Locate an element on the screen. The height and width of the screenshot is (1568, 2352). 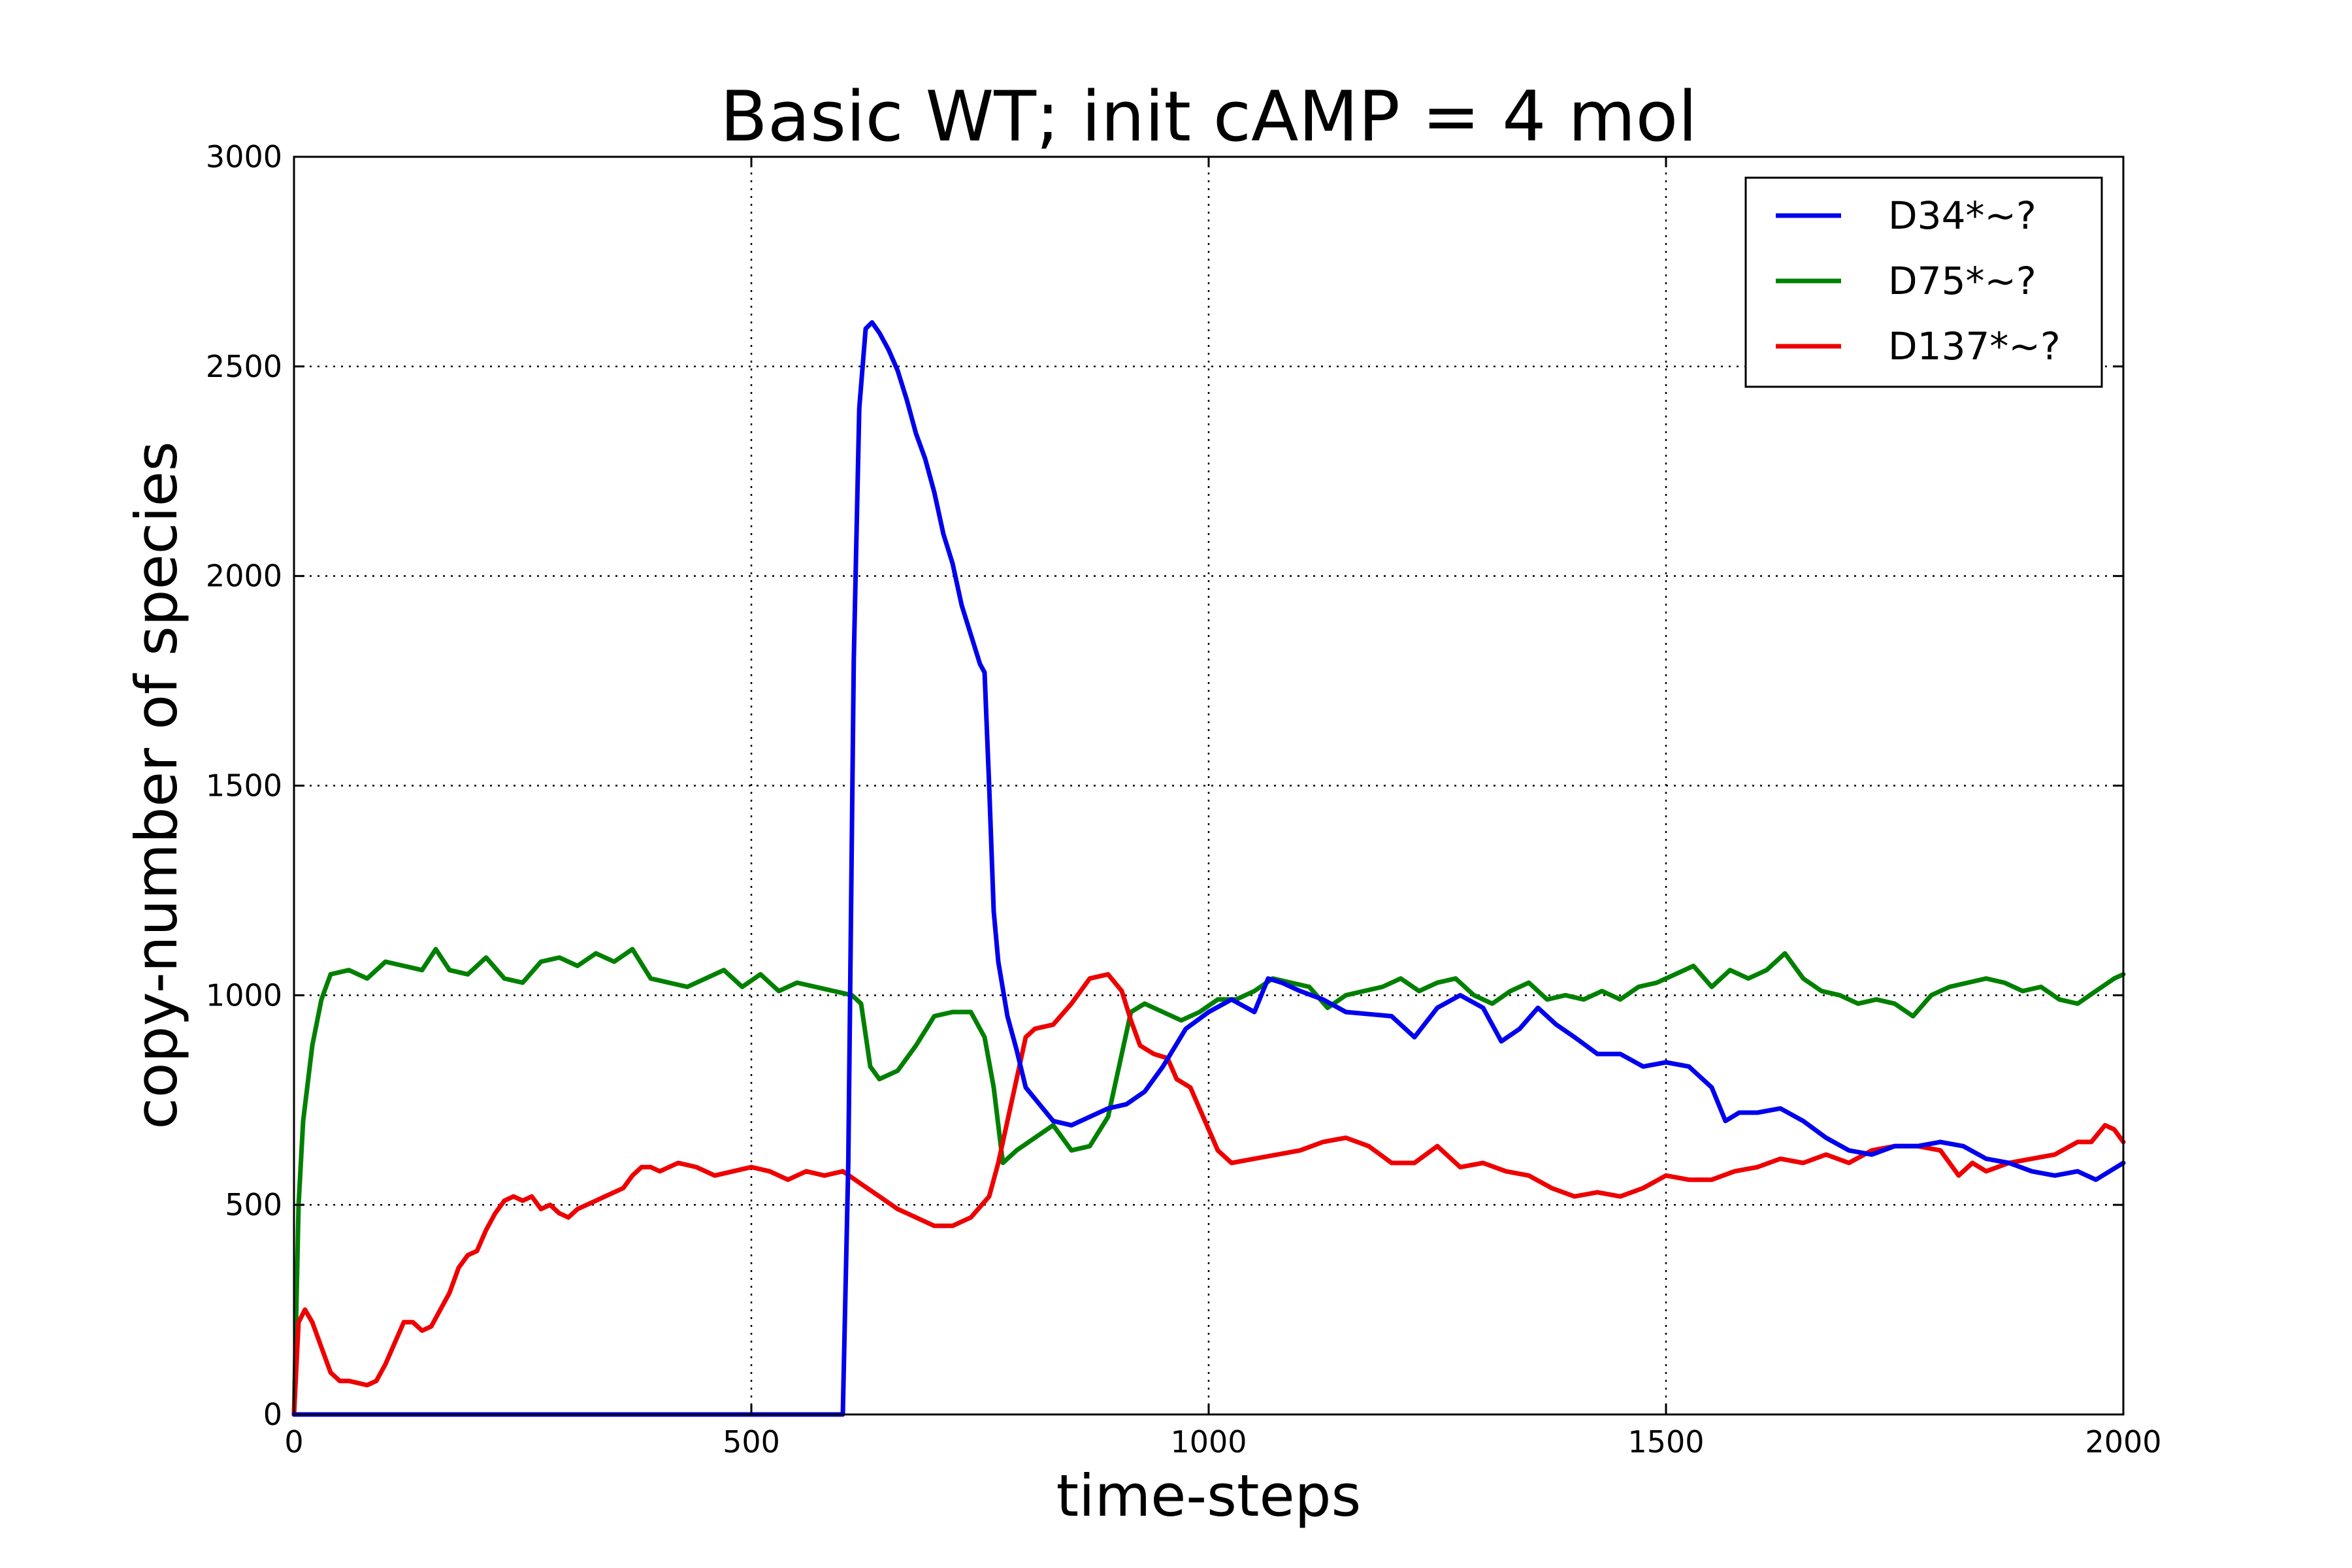
legend-label-d75: D75*~? is located at coordinates (1962, 281).